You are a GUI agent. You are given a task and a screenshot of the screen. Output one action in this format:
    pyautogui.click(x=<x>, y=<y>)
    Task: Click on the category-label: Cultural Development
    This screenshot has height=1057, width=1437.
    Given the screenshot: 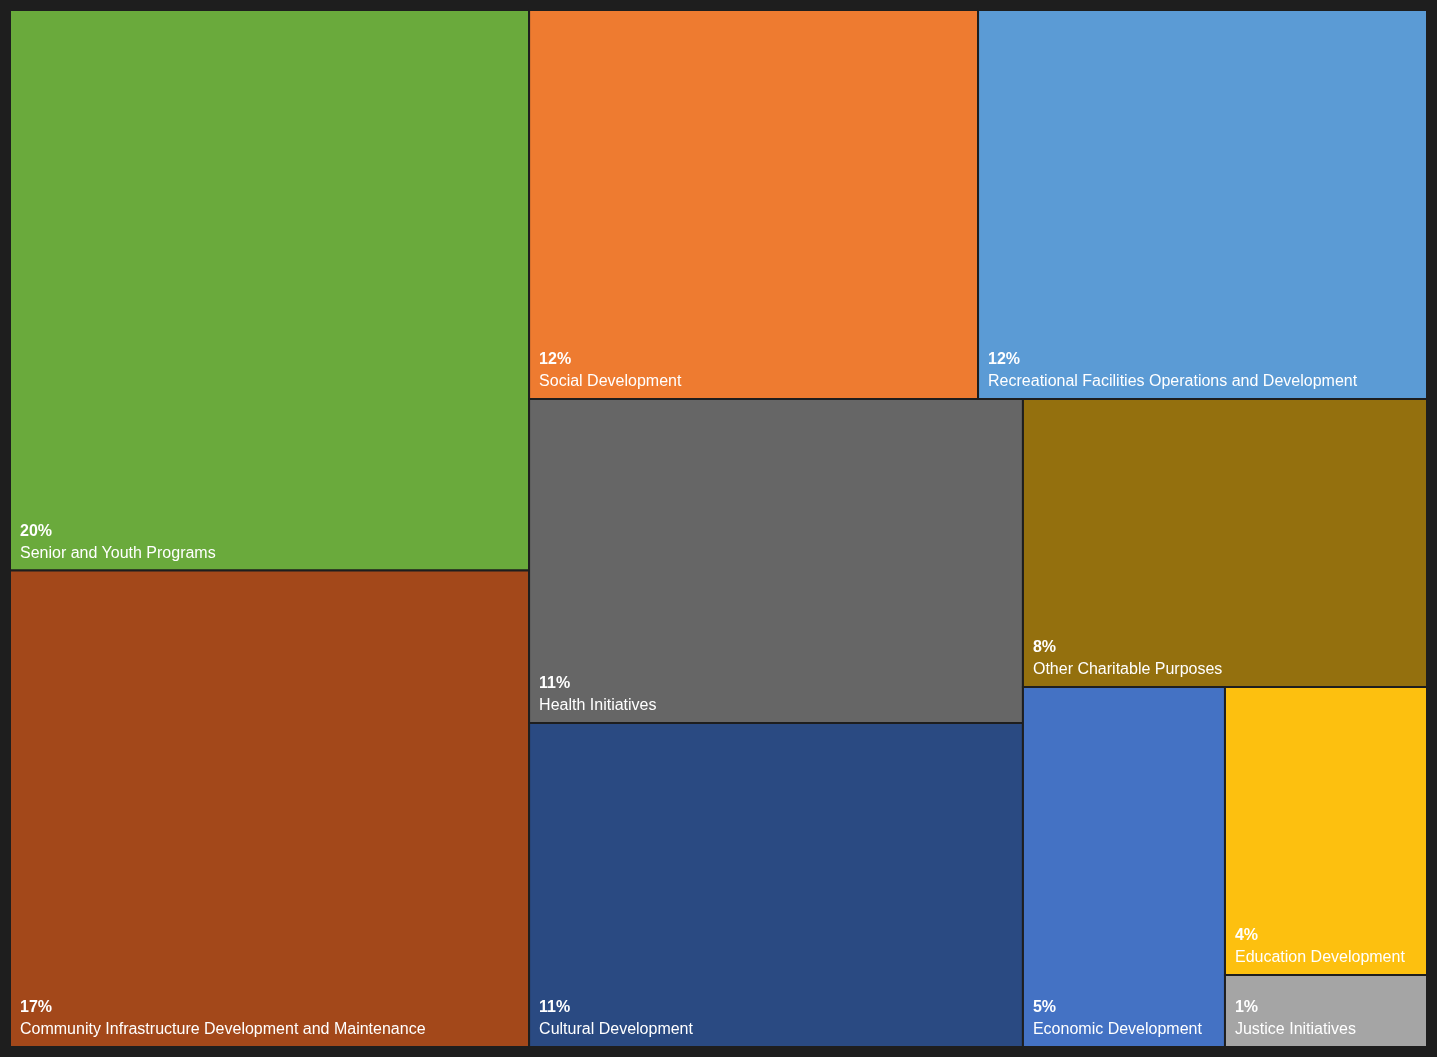 What is the action you would take?
    pyautogui.click(x=616, y=1028)
    